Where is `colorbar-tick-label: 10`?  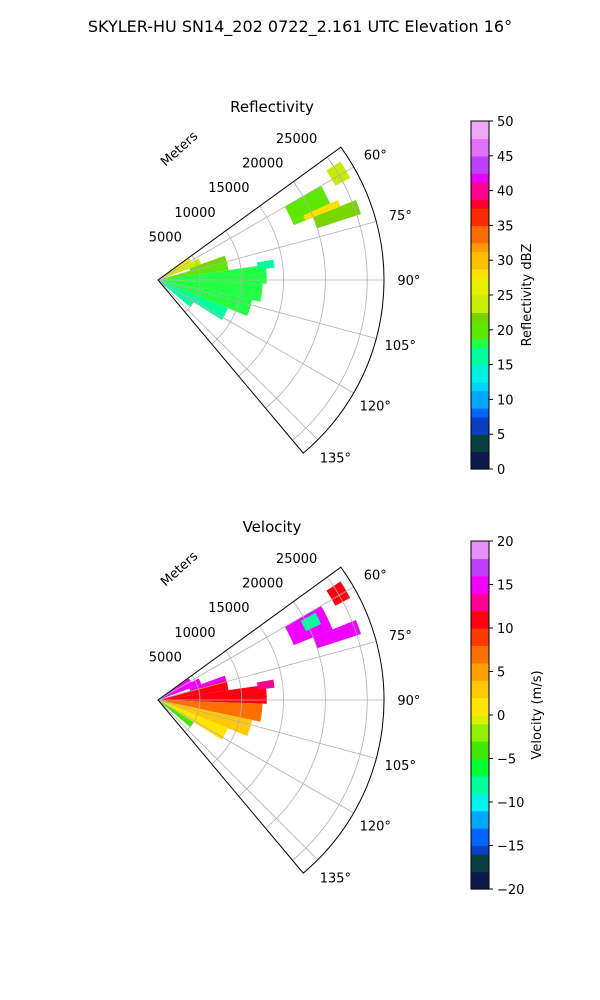
colorbar-tick-label: 10 is located at coordinates (505, 629).